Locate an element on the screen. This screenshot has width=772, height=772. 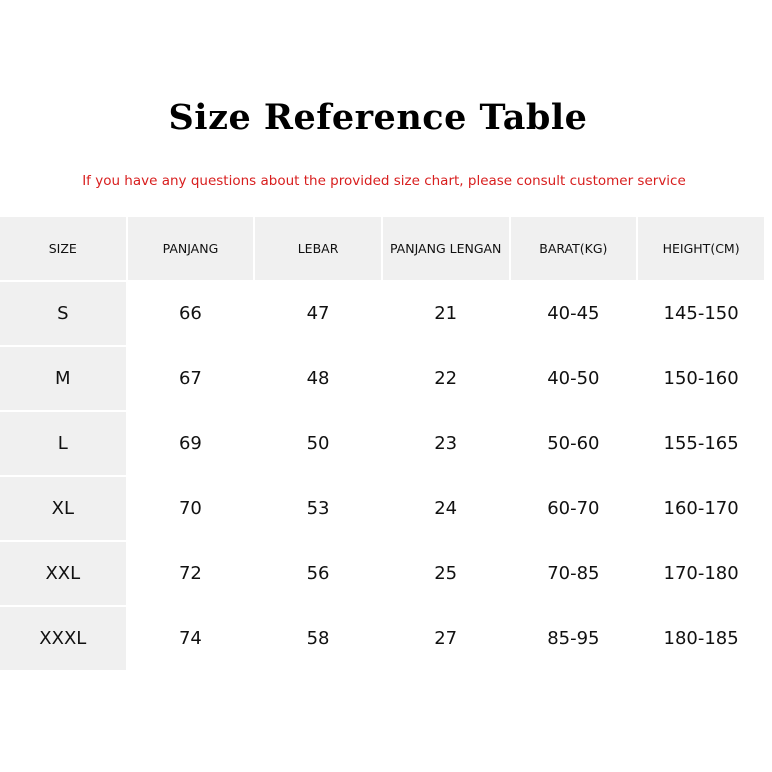
table-cell: 56 is located at coordinates (318, 573).